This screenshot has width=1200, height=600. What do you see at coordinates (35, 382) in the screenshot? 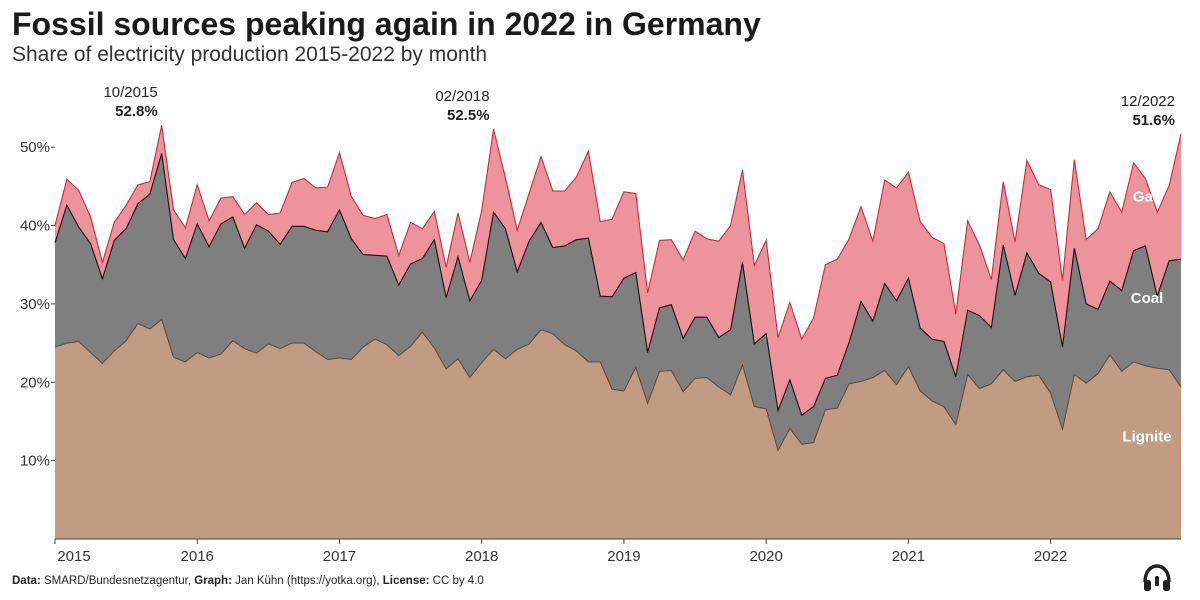
I see `y-tick-label: 20%` at bounding box center [35, 382].